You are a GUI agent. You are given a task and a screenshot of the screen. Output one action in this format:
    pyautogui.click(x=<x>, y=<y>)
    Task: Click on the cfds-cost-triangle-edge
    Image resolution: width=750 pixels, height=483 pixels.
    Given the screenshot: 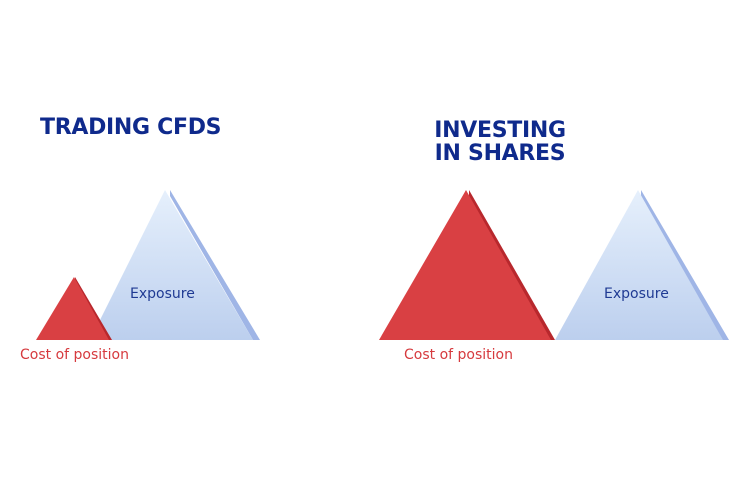 What is the action you would take?
    pyautogui.click(x=93, y=308)
    